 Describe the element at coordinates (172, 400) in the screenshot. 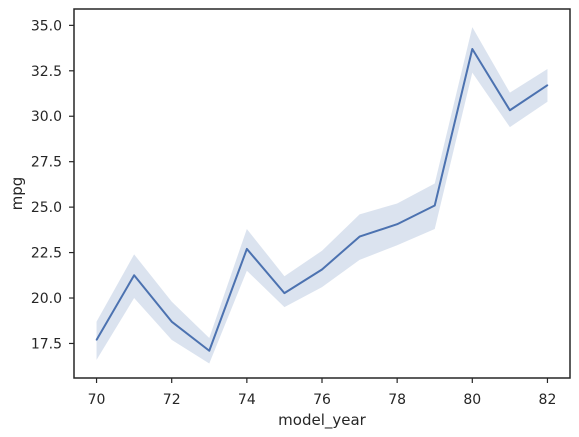

I see `x-tick-label: 72` at that location.